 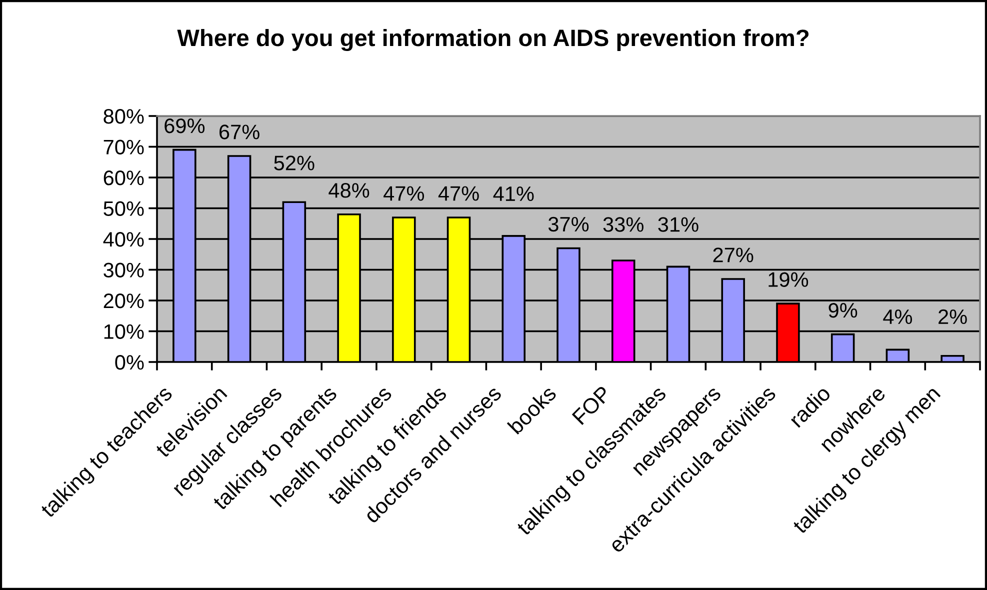 I want to click on data-label: 33%, so click(x=623, y=224).